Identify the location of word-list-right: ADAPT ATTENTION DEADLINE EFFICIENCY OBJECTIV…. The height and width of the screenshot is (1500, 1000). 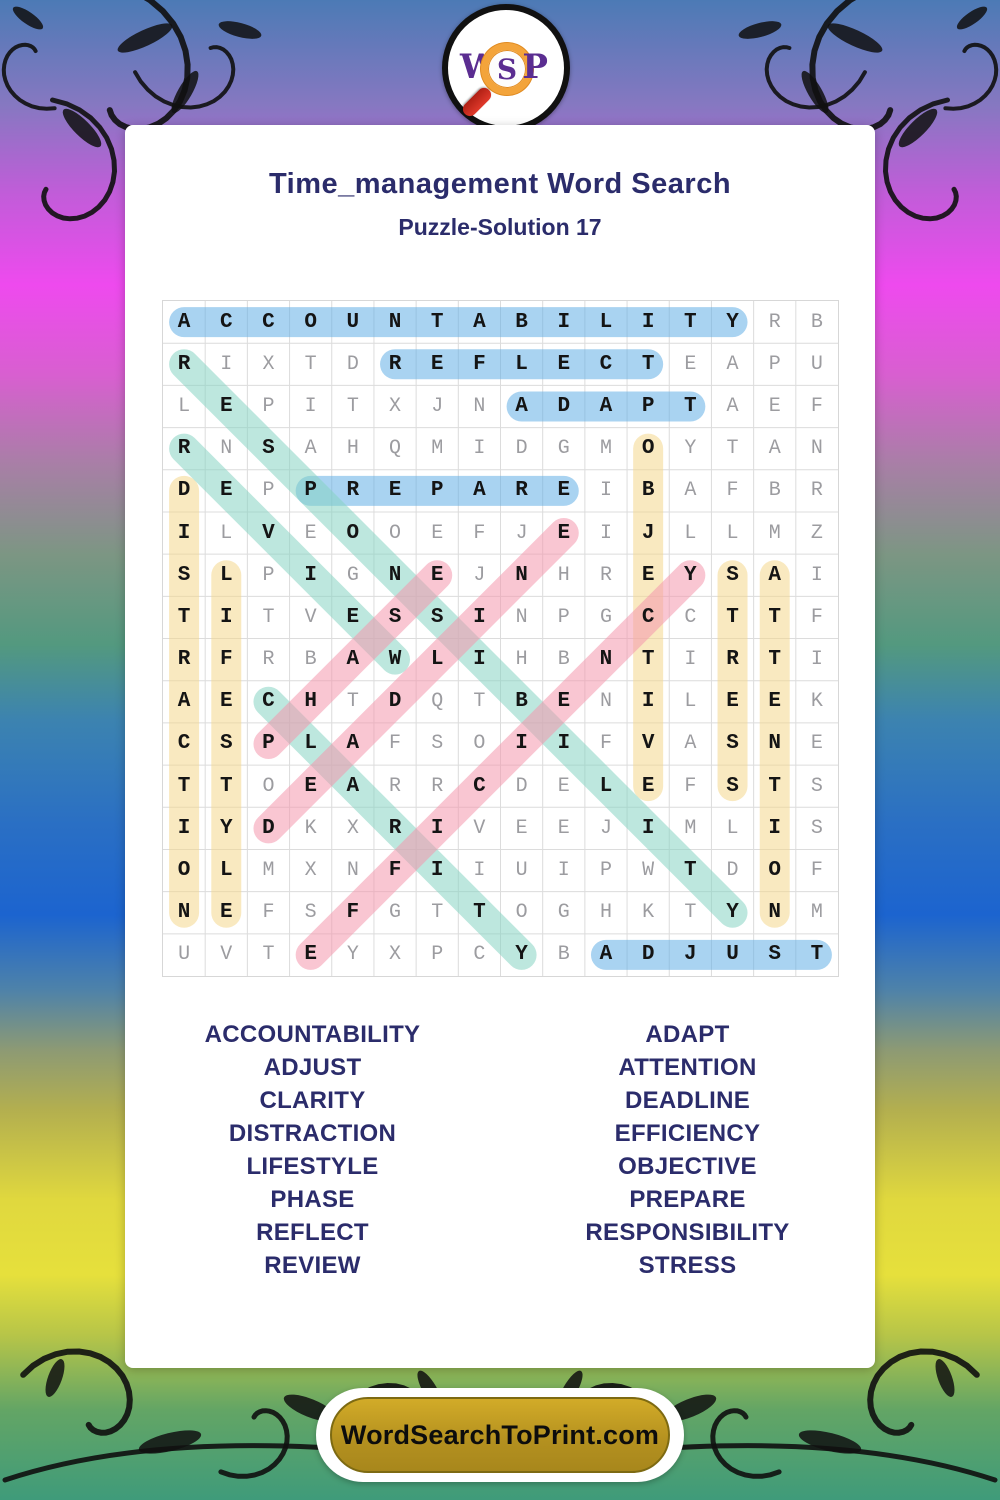
(687, 1150).